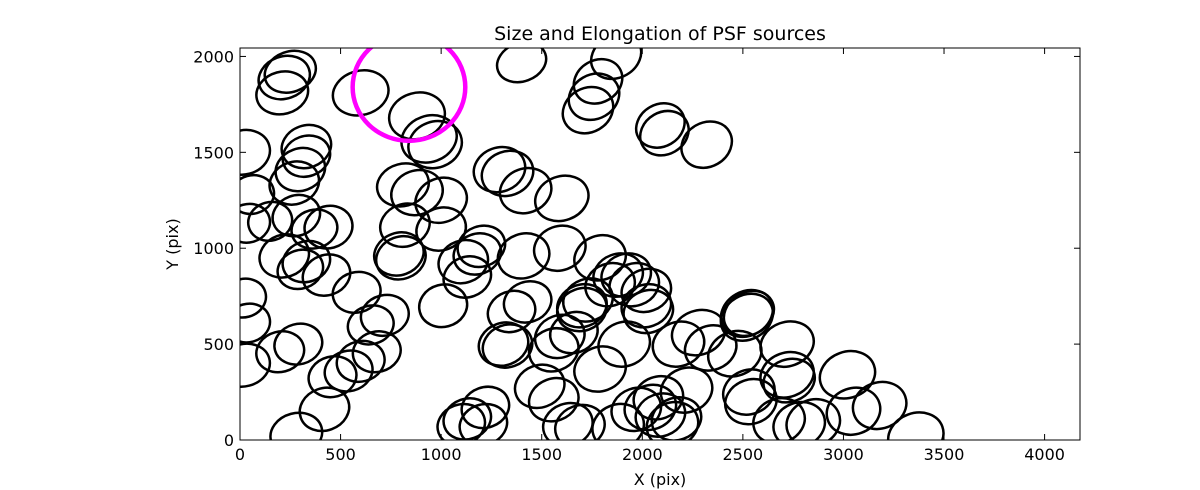  Describe the element at coordinates (229, 440) in the screenshot. I see `y-tick-label: 0` at that location.